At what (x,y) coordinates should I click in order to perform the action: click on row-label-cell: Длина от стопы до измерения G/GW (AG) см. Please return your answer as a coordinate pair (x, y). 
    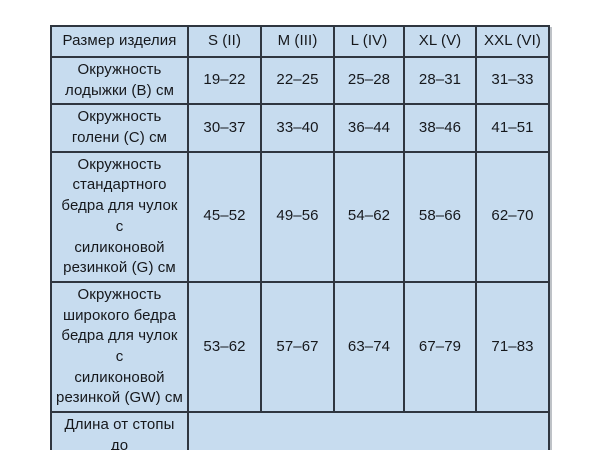
    Looking at the image, I should click on (119, 430).